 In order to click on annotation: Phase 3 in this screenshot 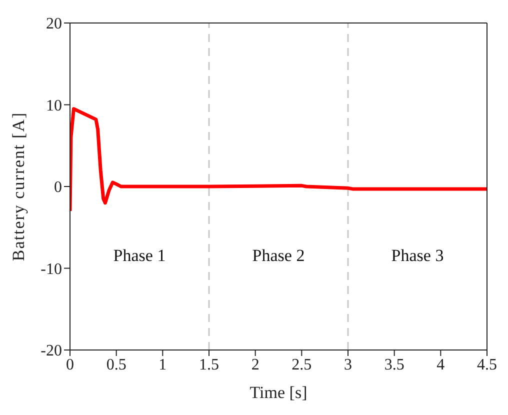, I will do `click(417, 256)`.